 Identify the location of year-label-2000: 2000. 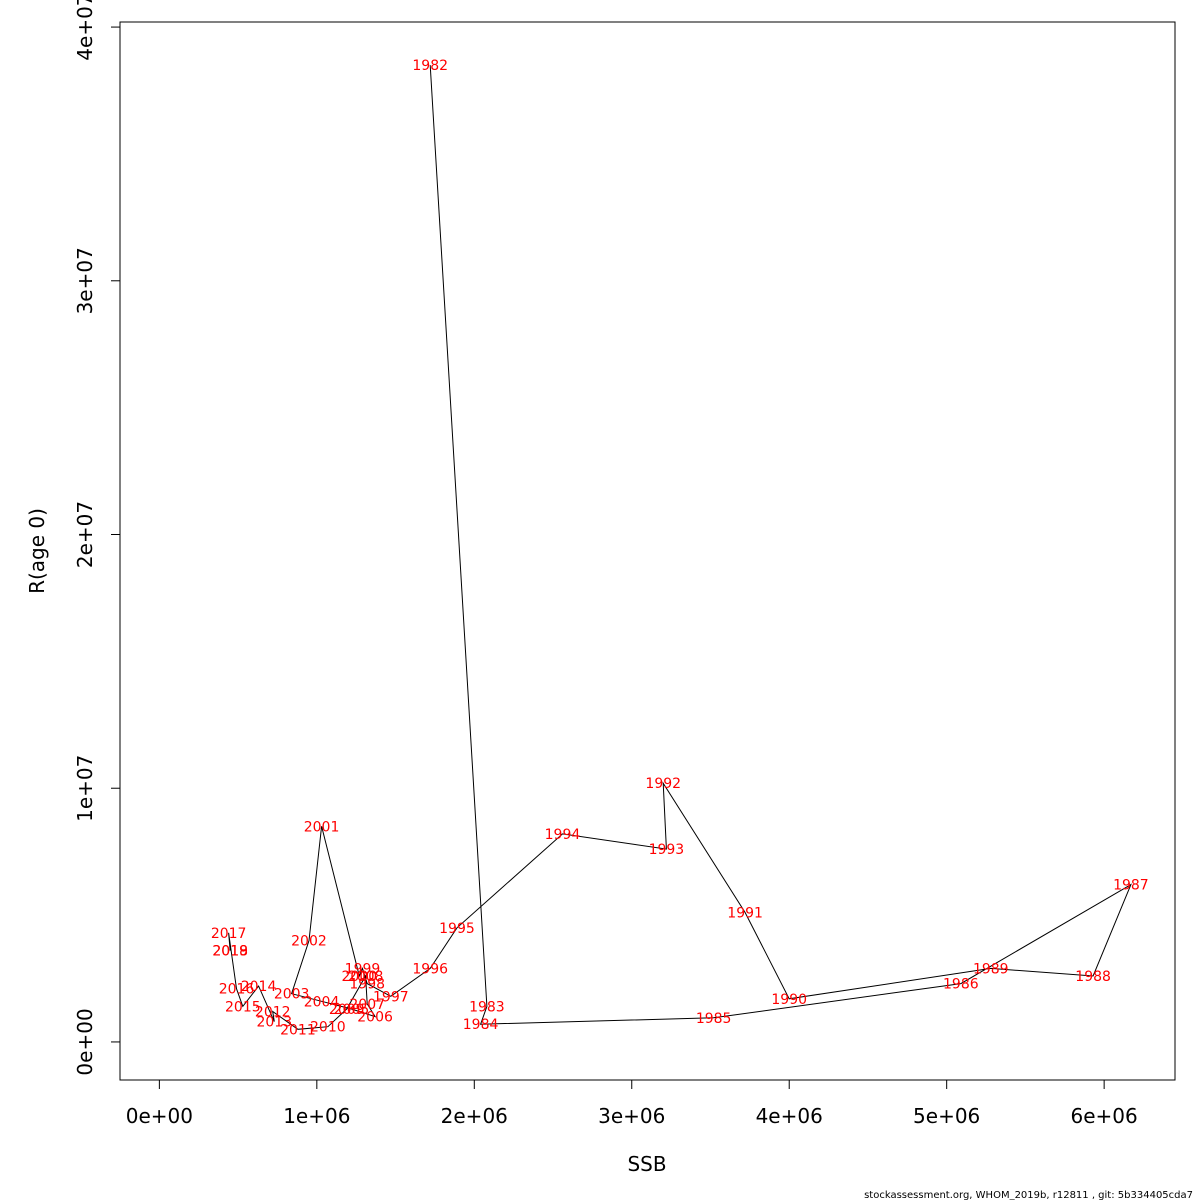
(360, 977).